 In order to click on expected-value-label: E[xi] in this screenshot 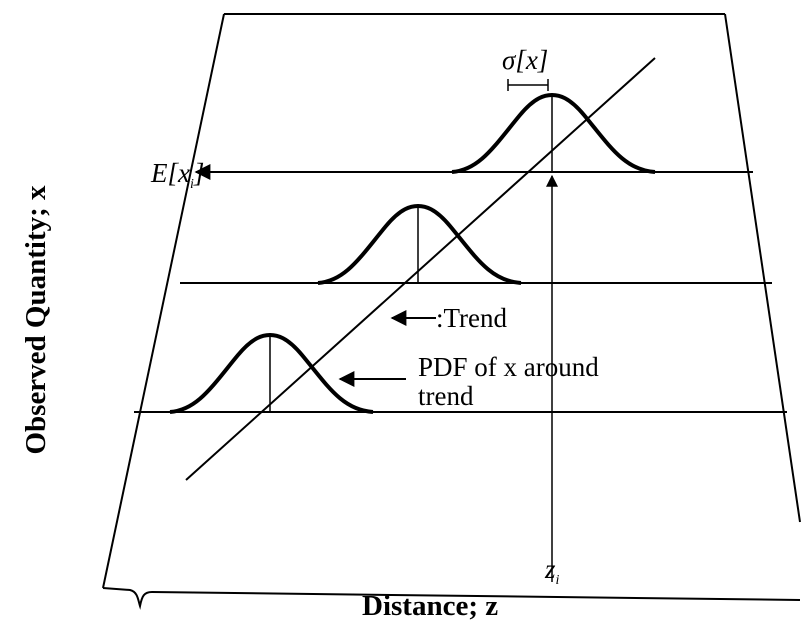, I will do `click(177, 175)`.